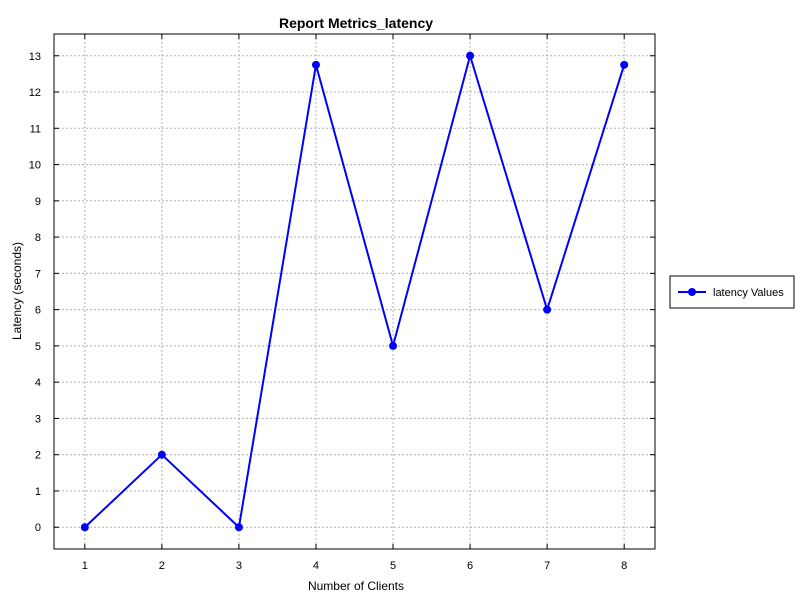 The height and width of the screenshot is (600, 800). I want to click on y-tick-label: 1, so click(38, 492).